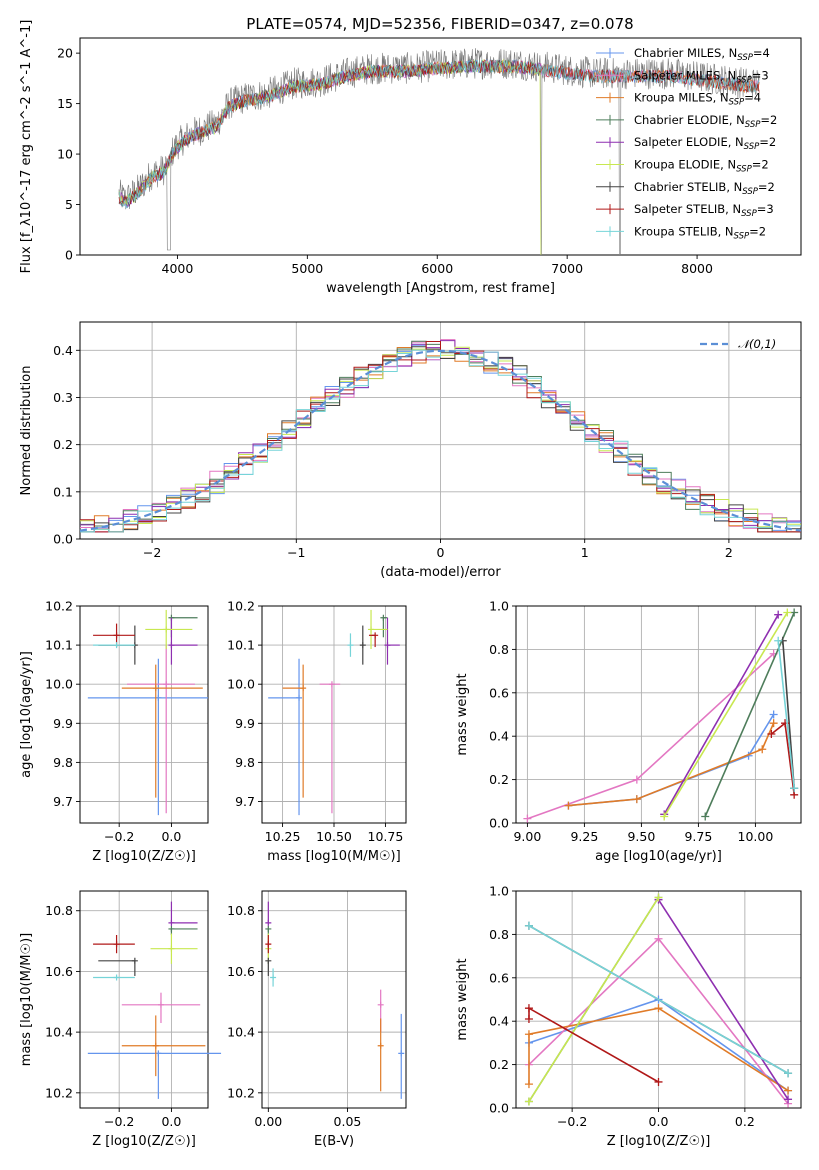 The height and width of the screenshot is (1170, 819). What do you see at coordinates (59, 971) in the screenshot?
I see `mass_vs_Z-ytick-label: 10.6` at bounding box center [59, 971].